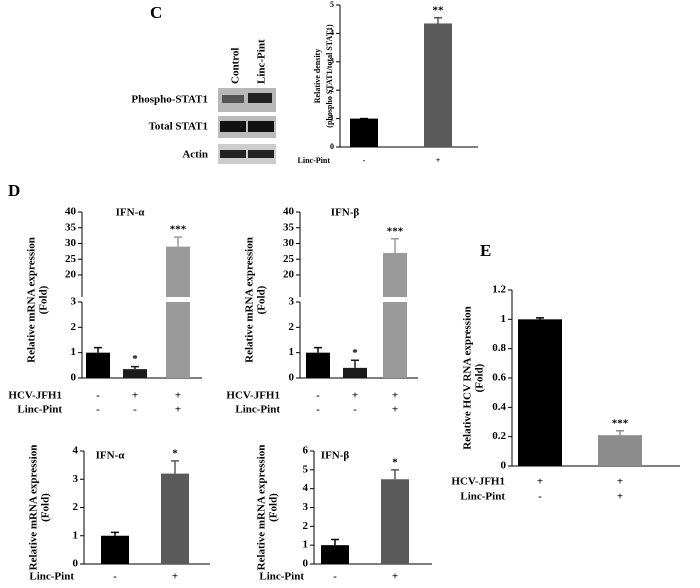 The height and width of the screenshot is (588, 700). What do you see at coordinates (253, 396) in the screenshot?
I see `row-label: HCV-JFH1` at bounding box center [253, 396].